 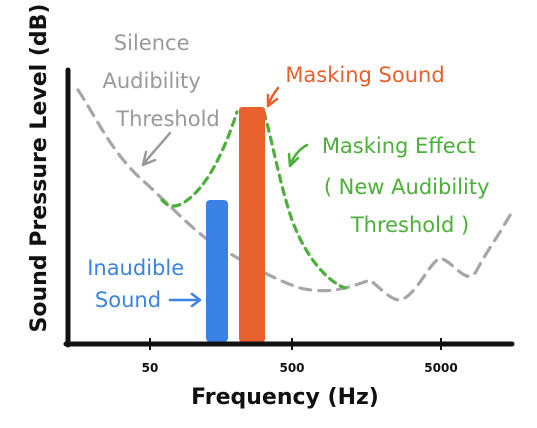 I want to click on inaudible-sound-bar, so click(x=217, y=271).